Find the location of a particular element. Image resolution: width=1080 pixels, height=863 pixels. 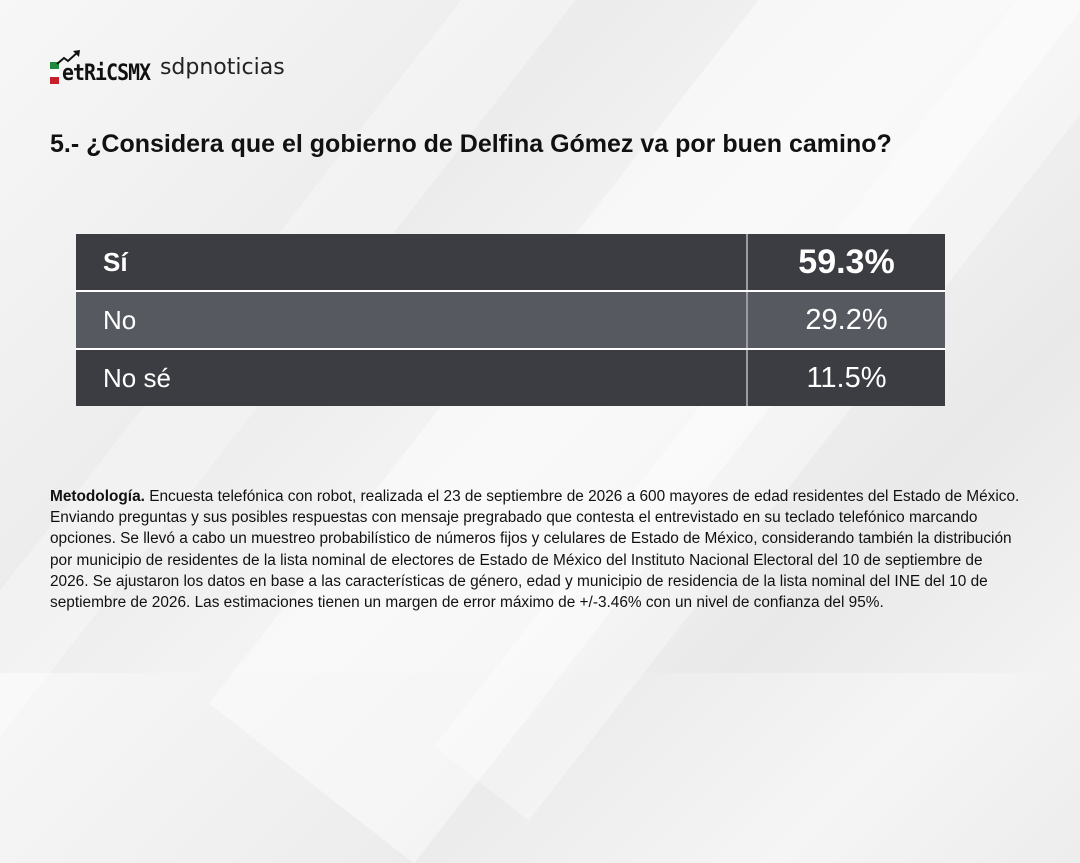

trend-arrow-icon is located at coordinates (68, 57).